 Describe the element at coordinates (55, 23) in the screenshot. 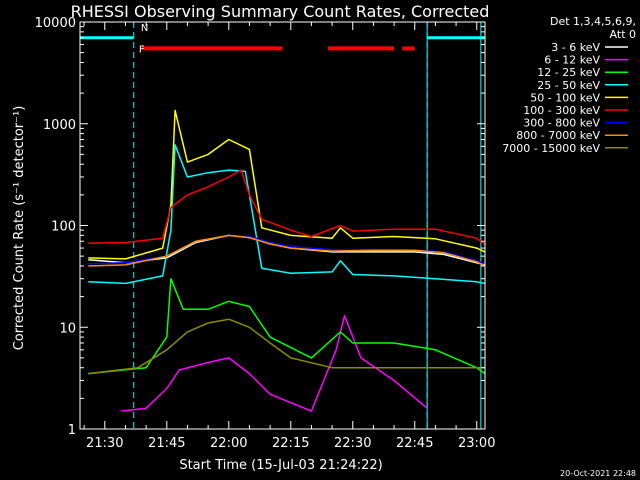

I see `y-tick-label-4: 10000` at that location.